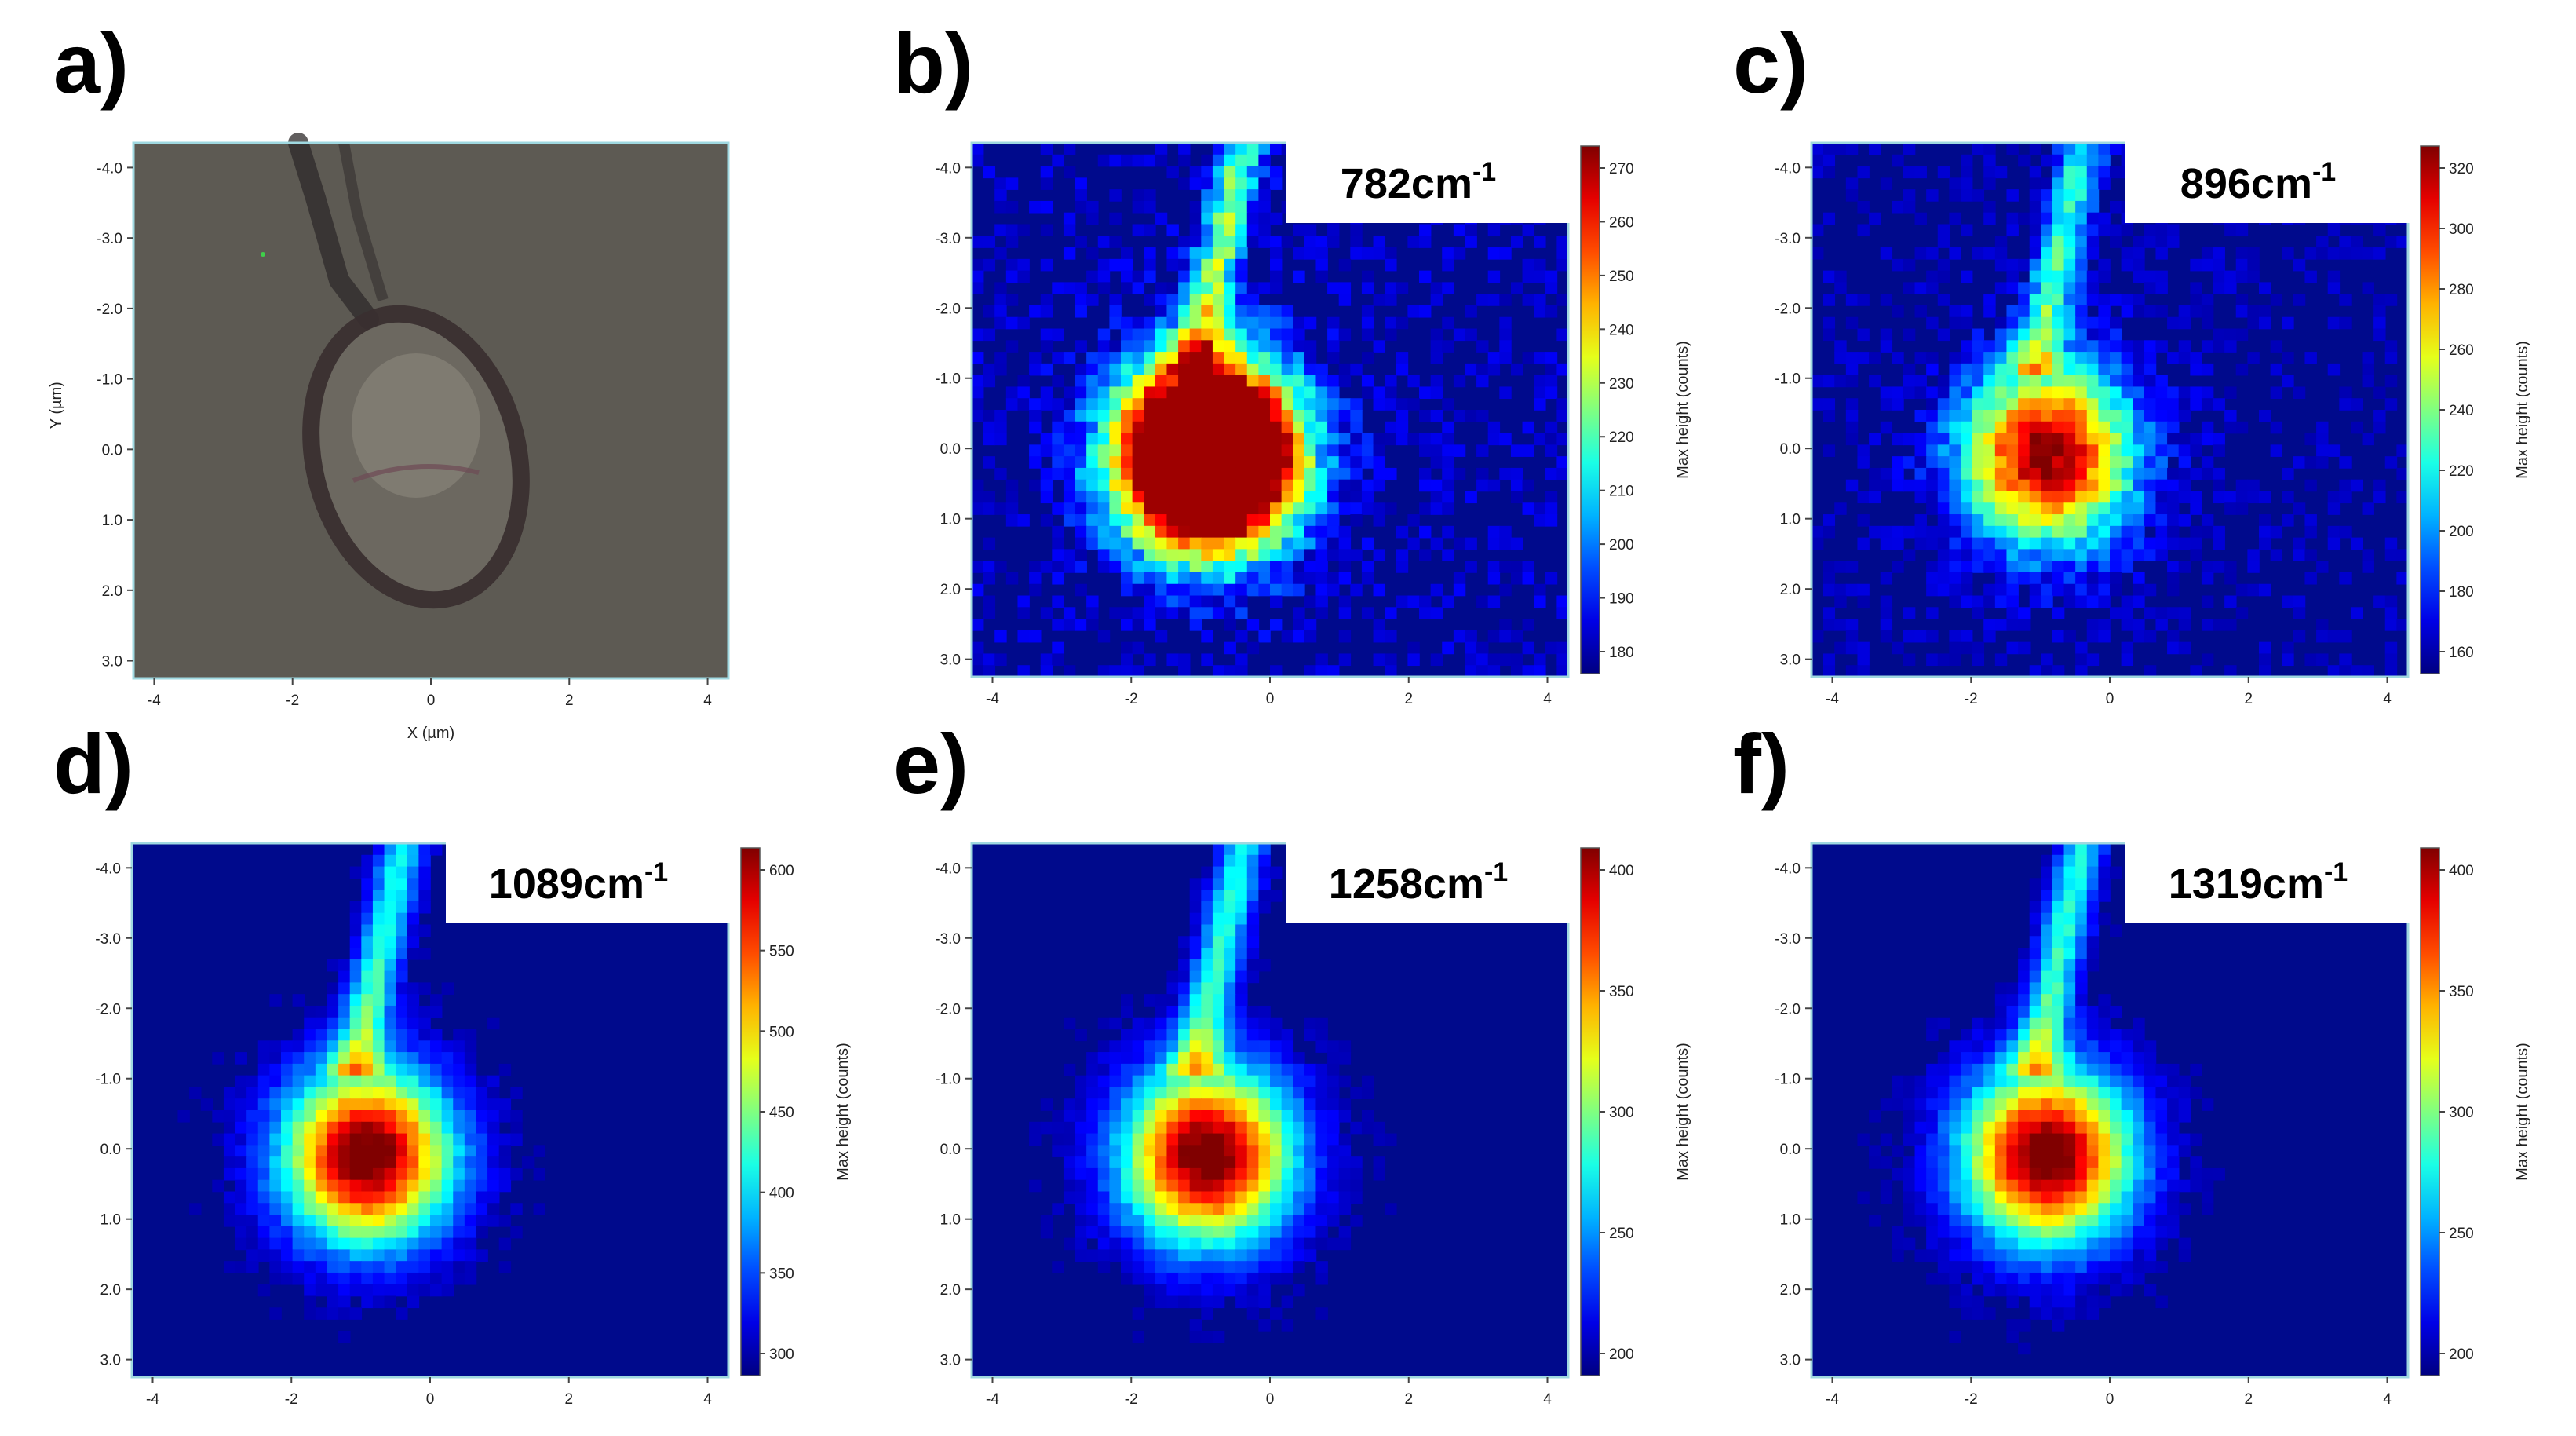 The height and width of the screenshot is (1436, 2576). Describe the element at coordinates (781, 952) in the screenshot. I see `colorbar-tick-label: 550` at that location.